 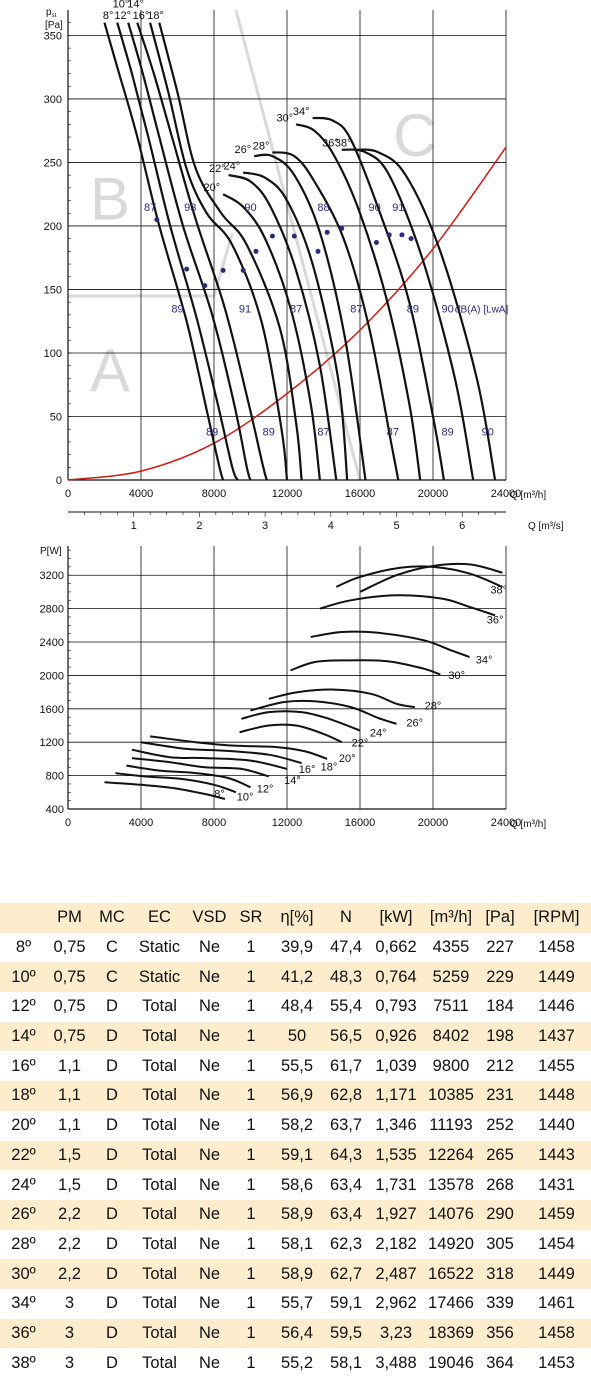 What do you see at coordinates (23, 977) in the screenshot?
I see `table-cell: 10º` at bounding box center [23, 977].